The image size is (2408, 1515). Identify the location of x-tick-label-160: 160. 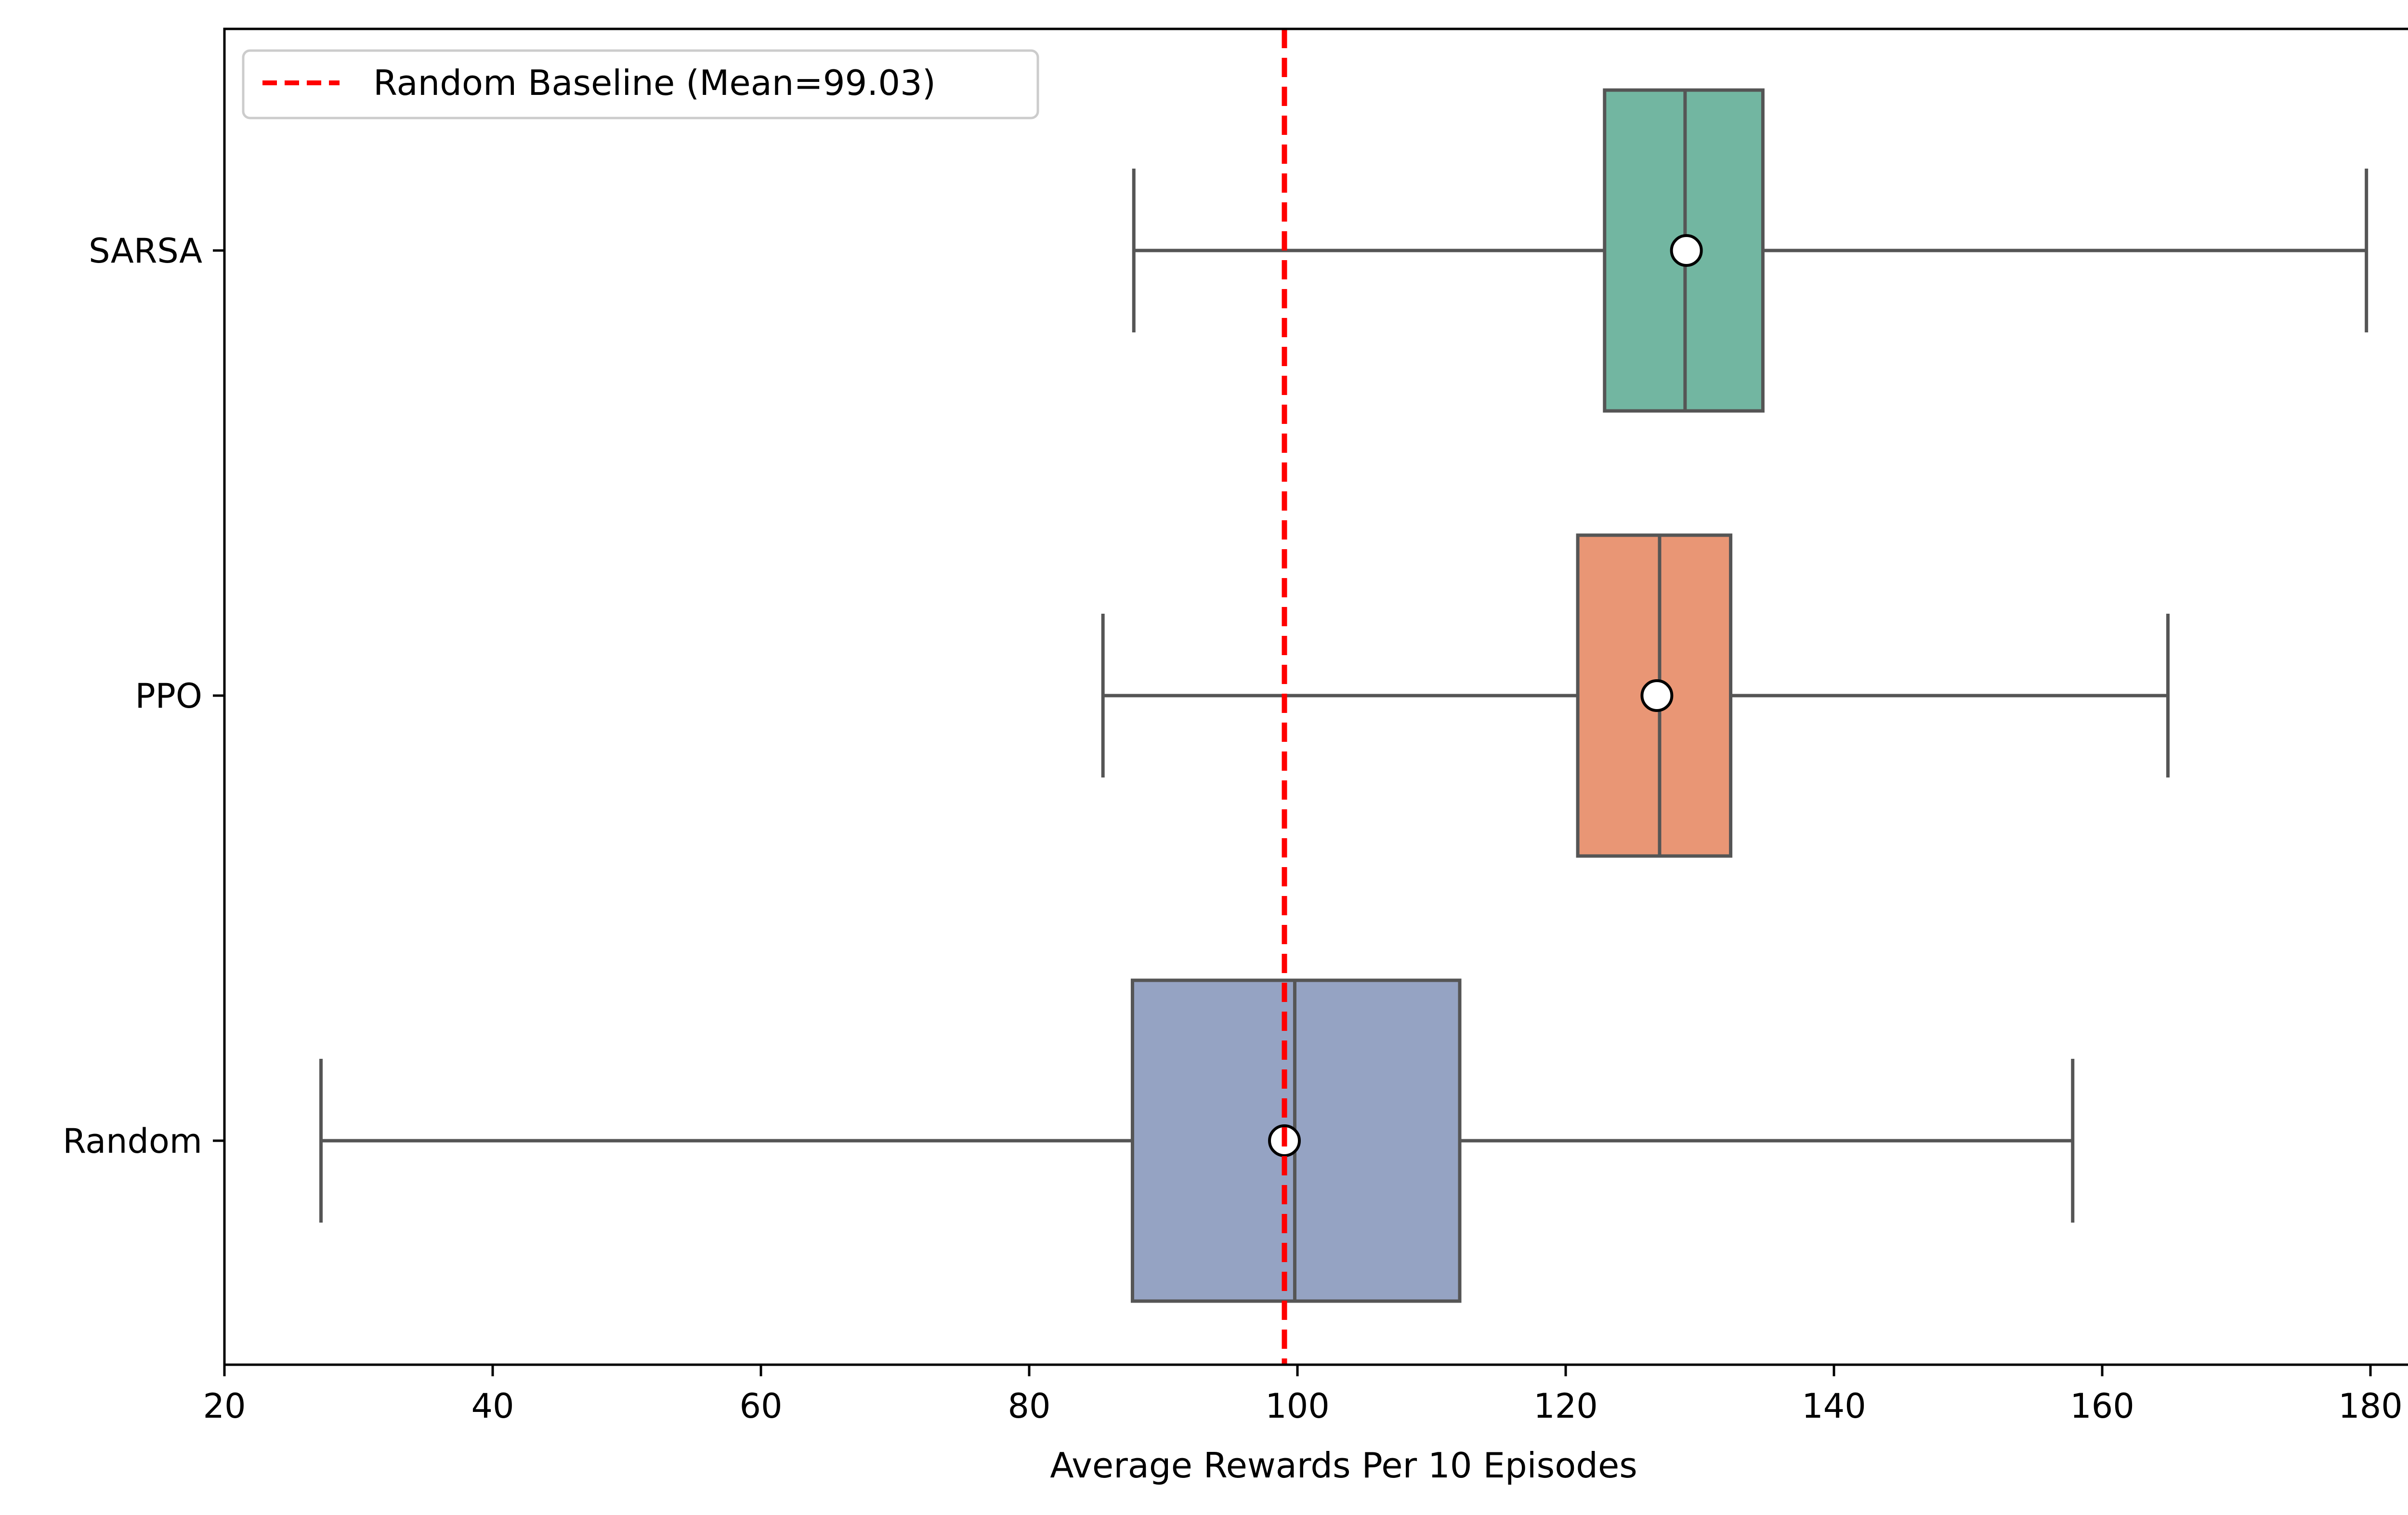
(2102, 1406).